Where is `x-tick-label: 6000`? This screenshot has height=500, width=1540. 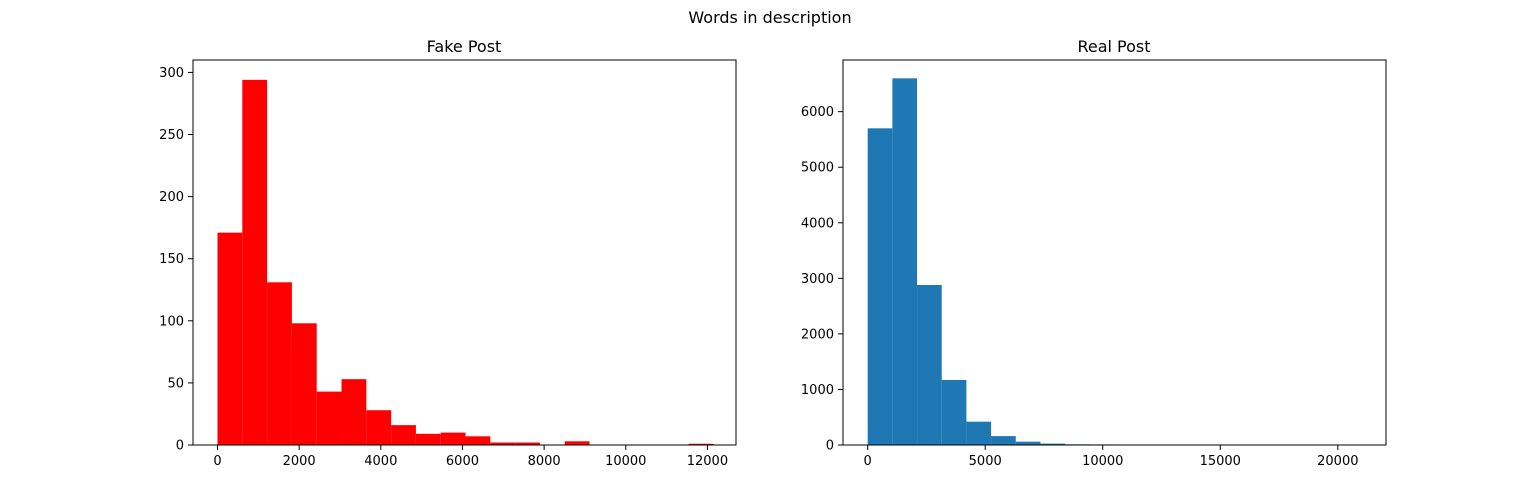 x-tick-label: 6000 is located at coordinates (462, 461).